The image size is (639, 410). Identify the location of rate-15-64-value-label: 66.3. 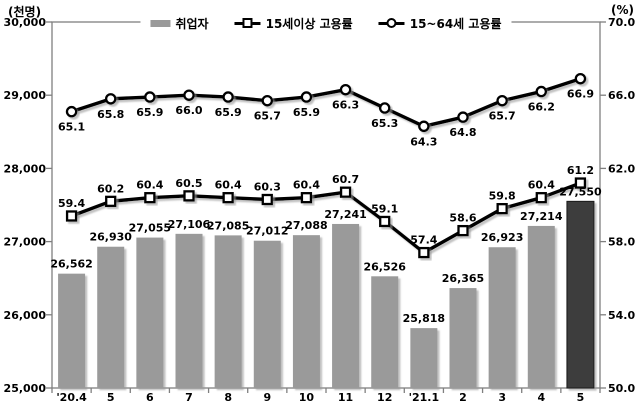
(345, 105).